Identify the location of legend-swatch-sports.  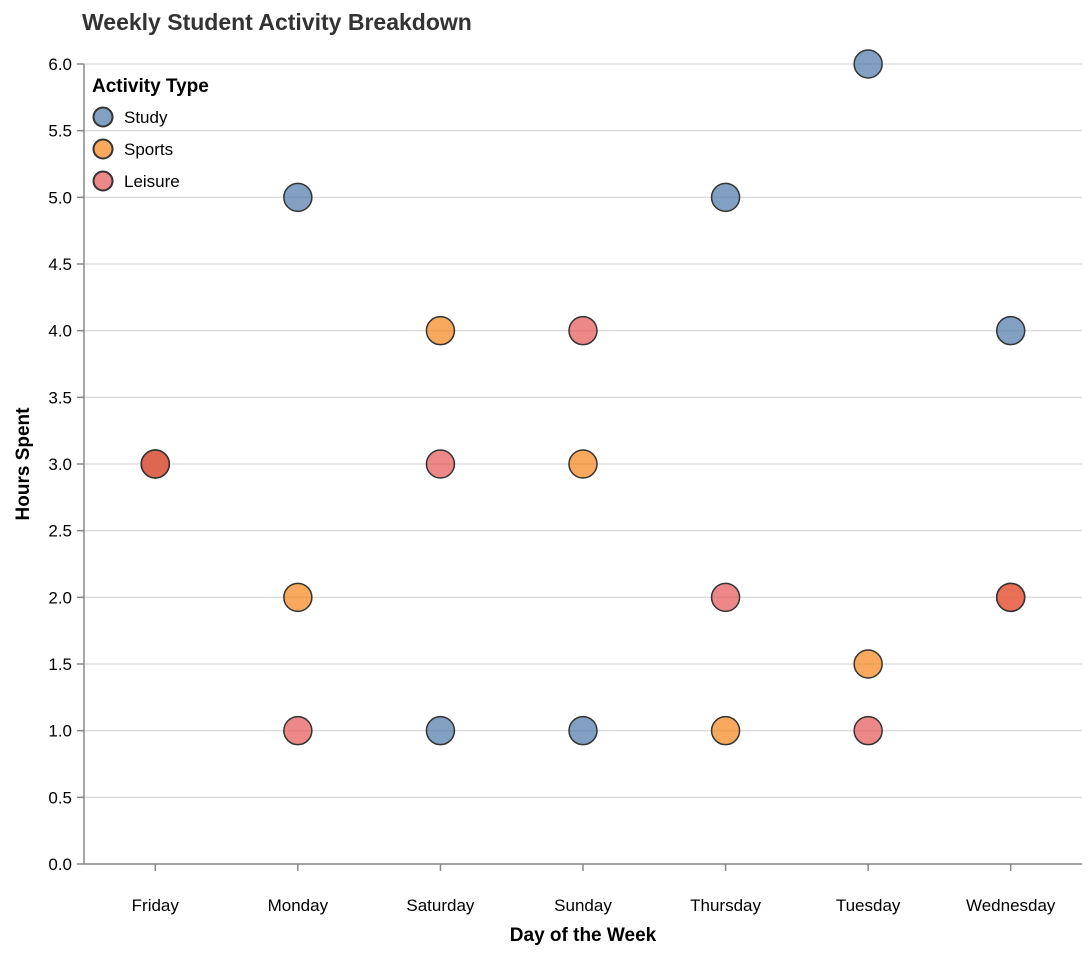
(103, 149).